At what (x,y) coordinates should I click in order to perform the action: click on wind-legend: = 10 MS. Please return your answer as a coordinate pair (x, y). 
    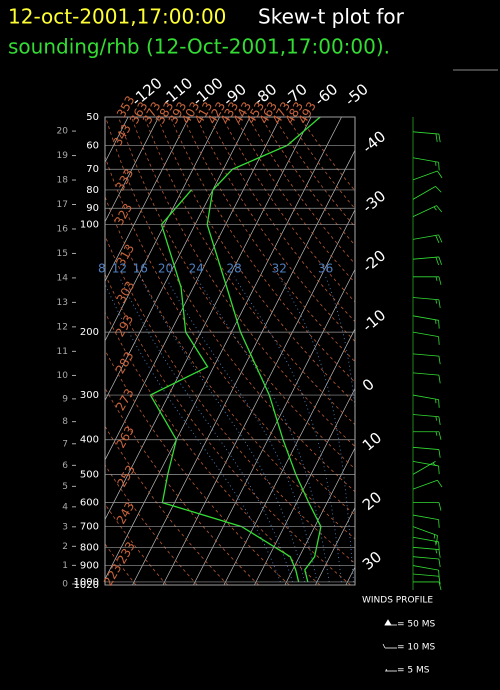
    Looking at the image, I should click on (416, 648).